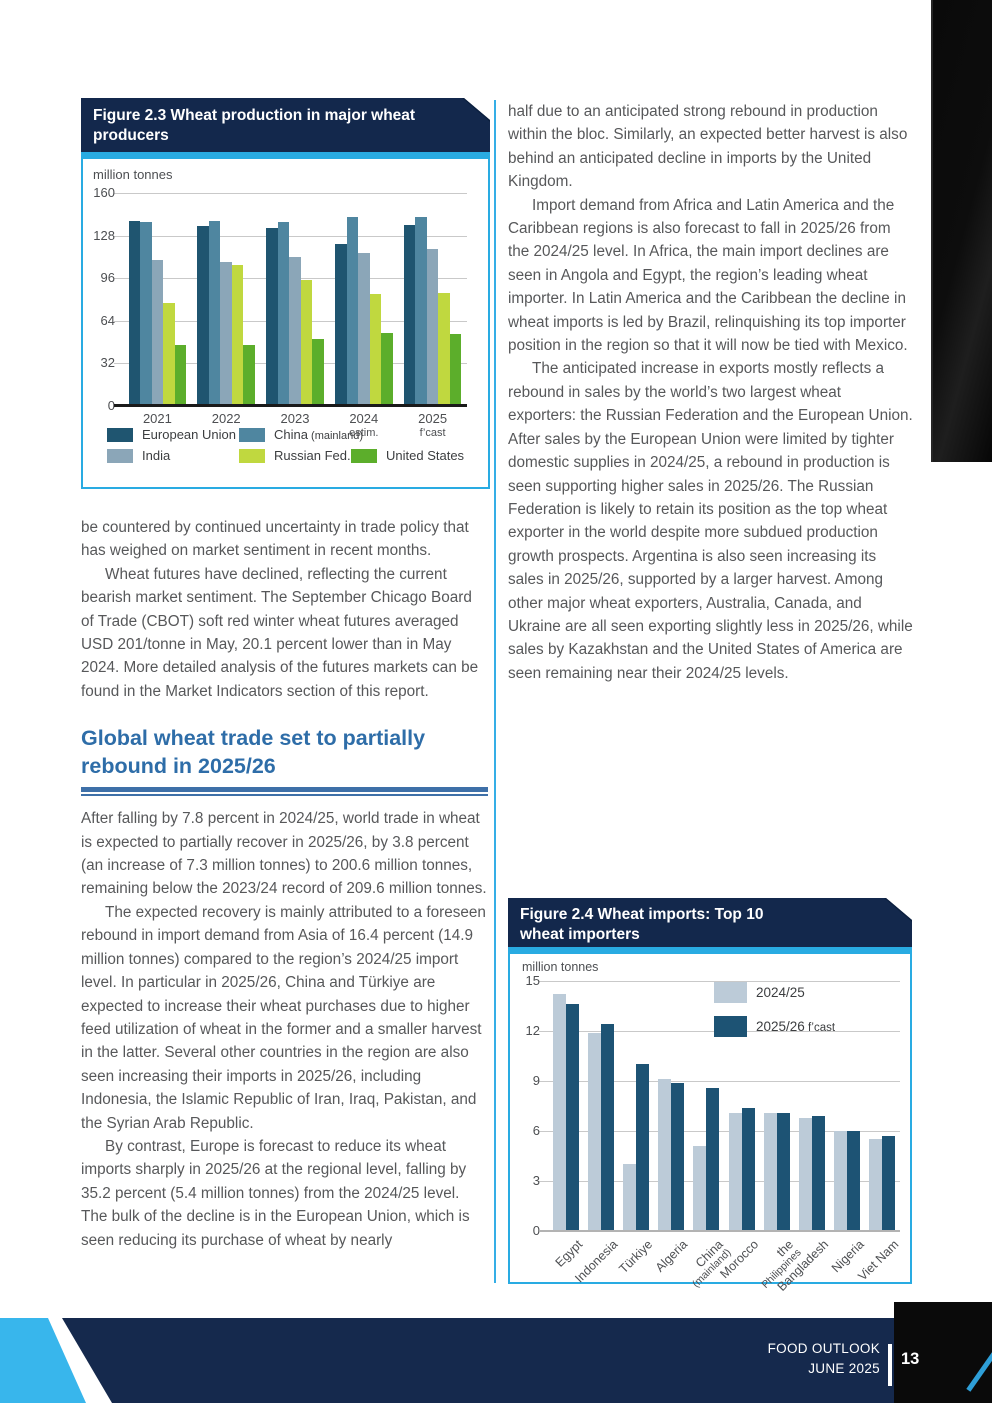 The image size is (992, 1403). I want to click on footer-band, so click(527, 1360).